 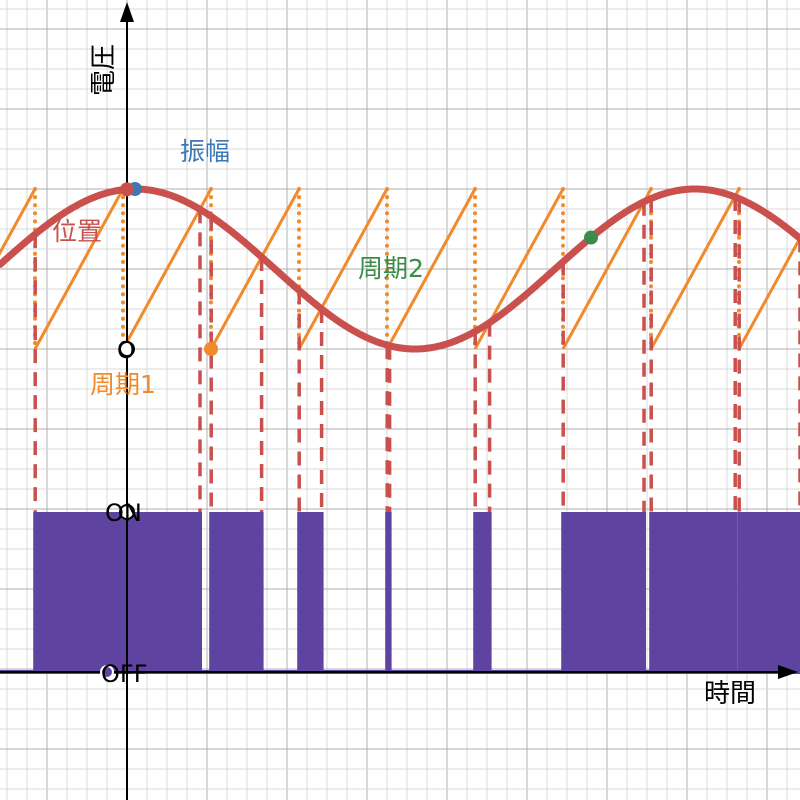 I want to click on period2-point, so click(x=591, y=237).